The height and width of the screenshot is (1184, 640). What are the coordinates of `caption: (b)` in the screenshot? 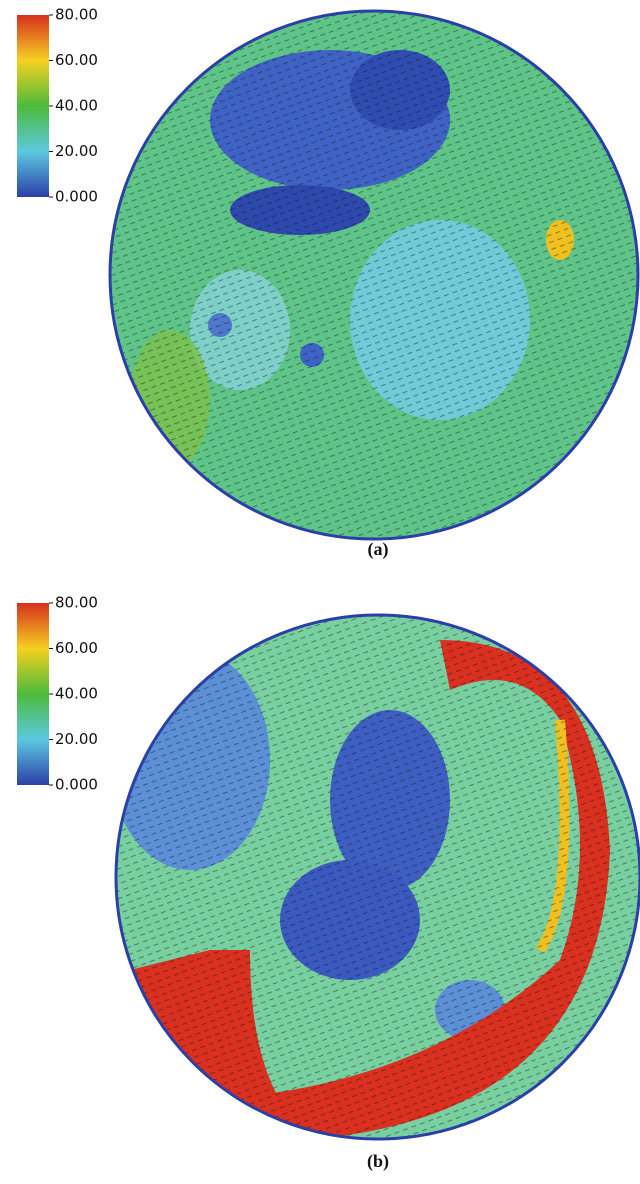 It's located at (378, 1161).